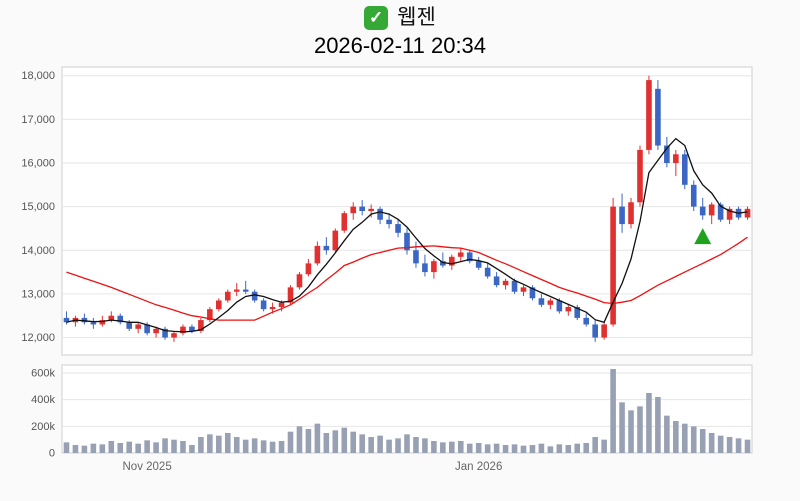 This screenshot has height=501, width=800. Describe the element at coordinates (38, 76) in the screenshot. I see `price-tick-label: 18,000` at that location.